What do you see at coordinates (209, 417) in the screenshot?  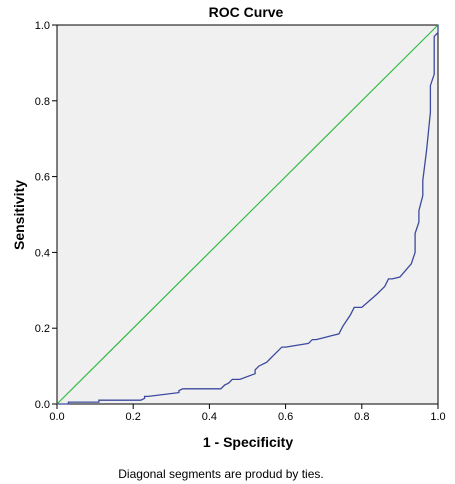 I see `x-tick-label: 0.4` at bounding box center [209, 417].